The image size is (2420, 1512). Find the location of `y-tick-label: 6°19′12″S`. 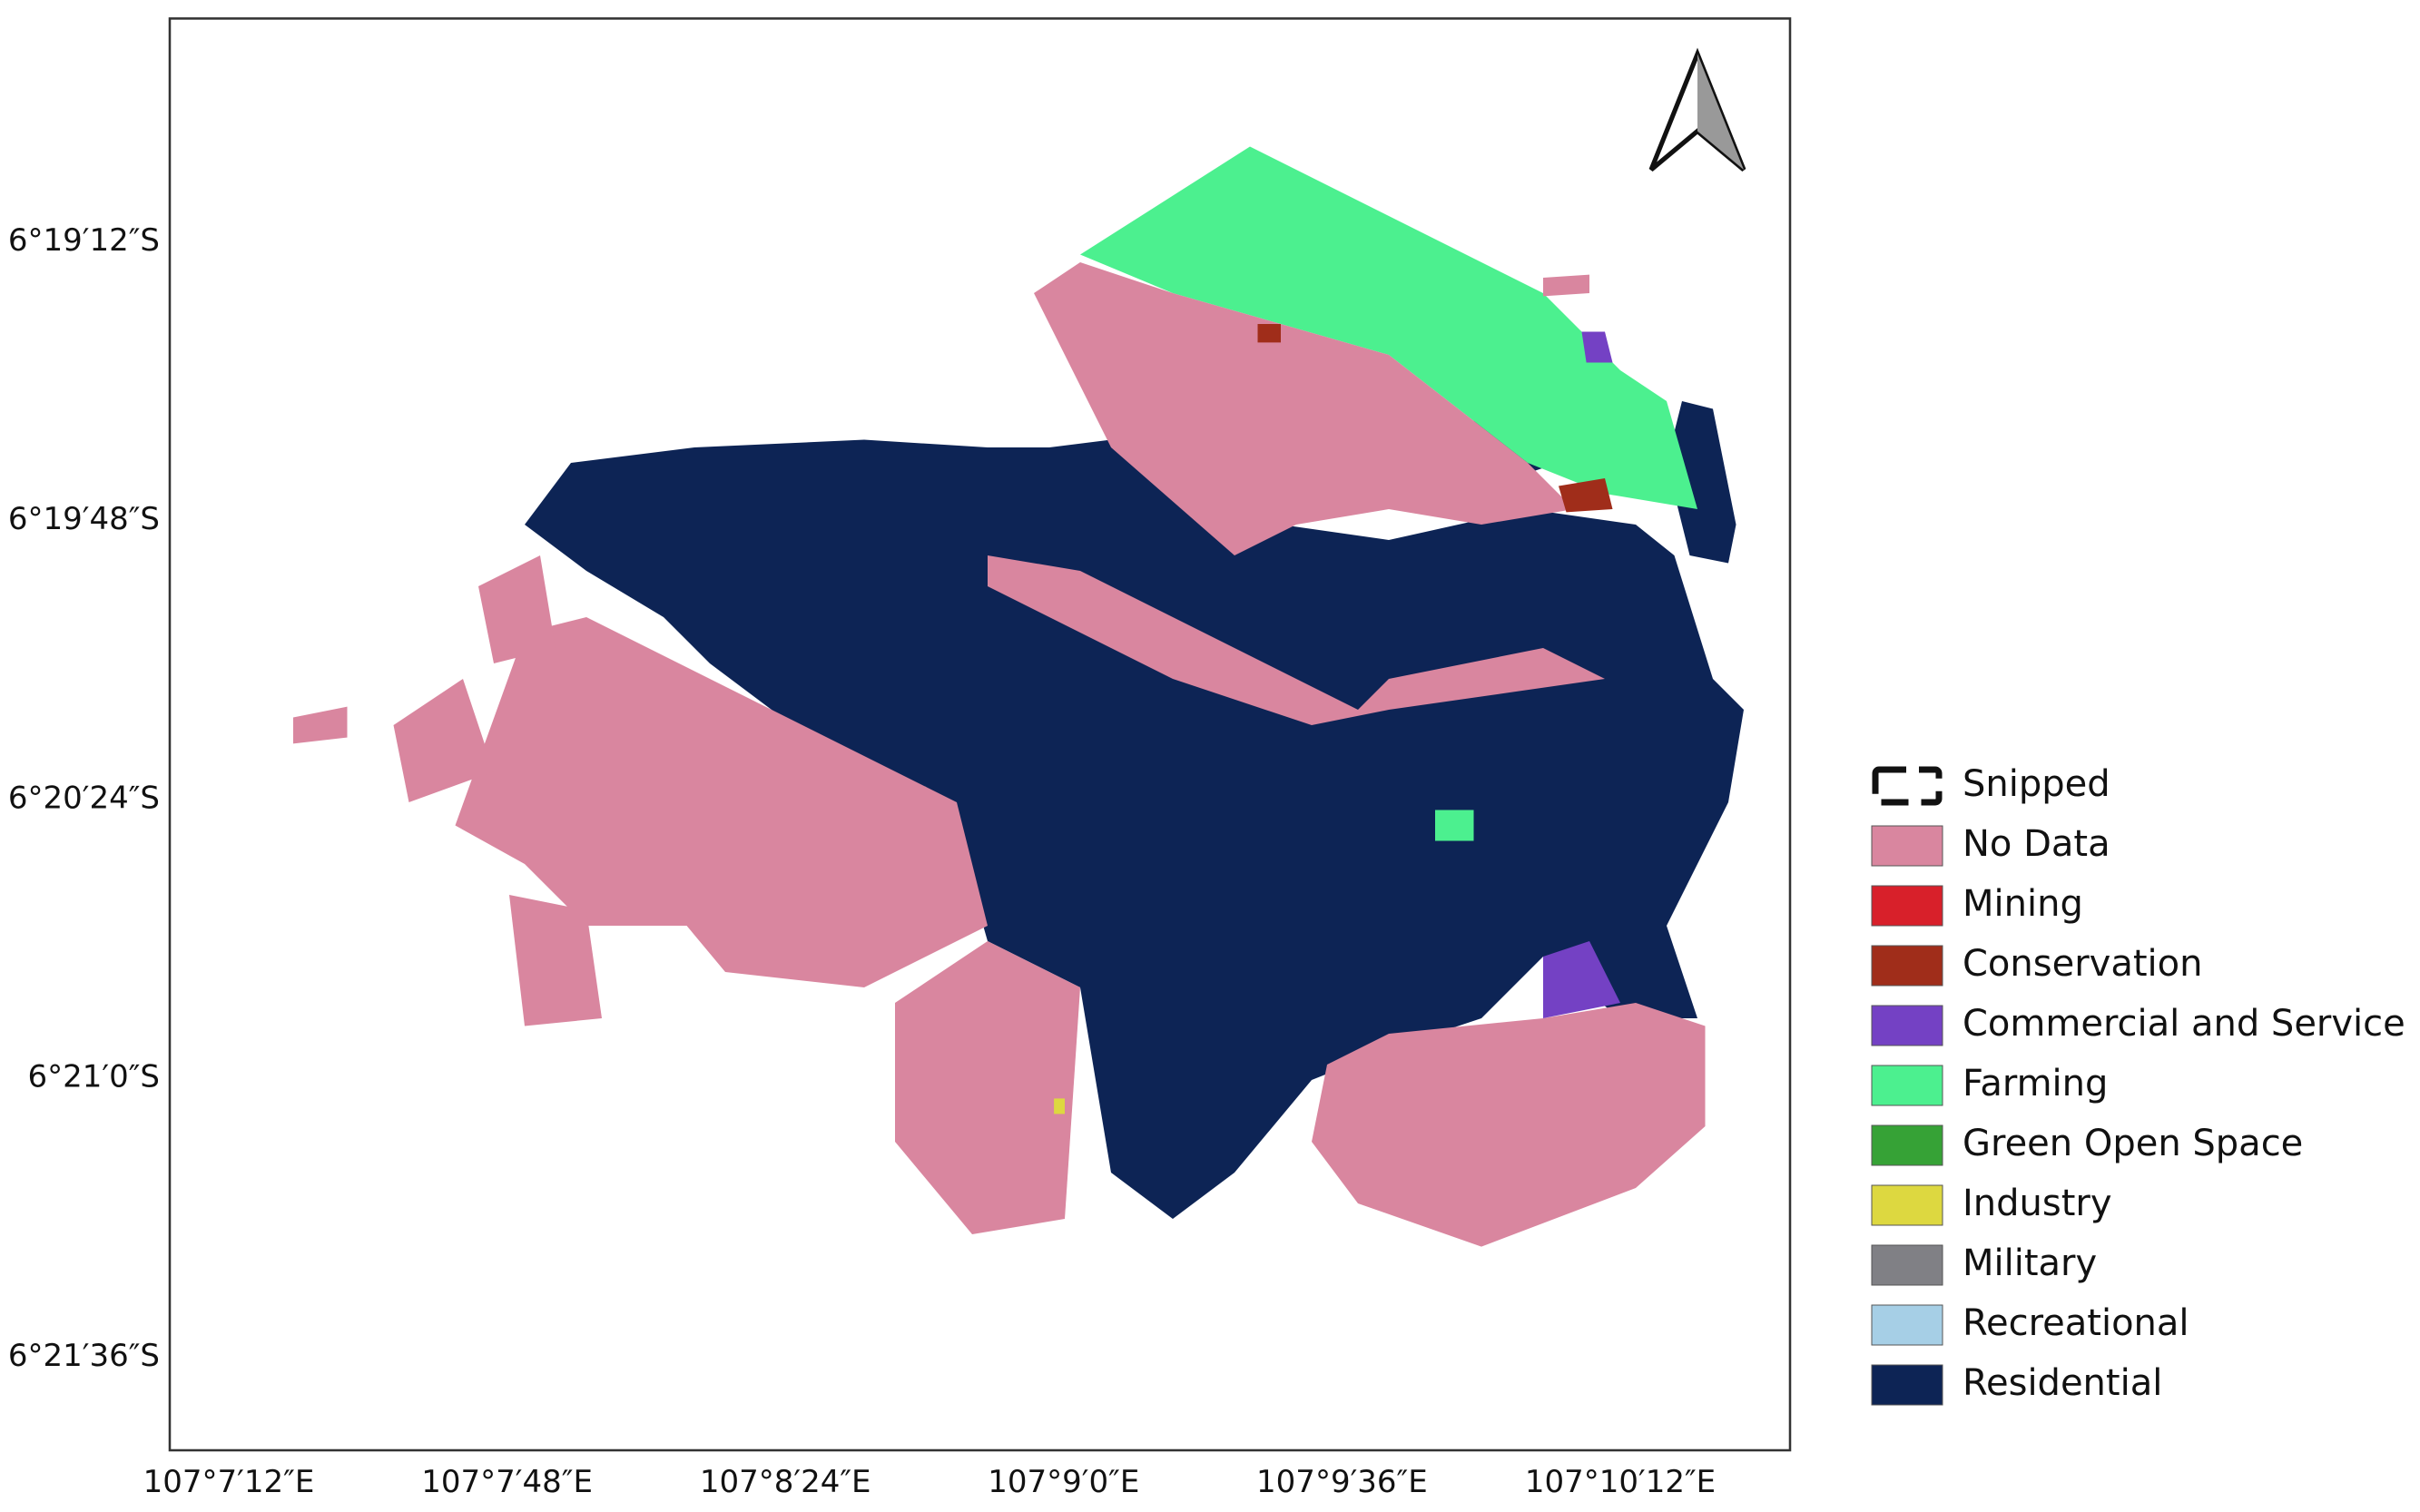

y-tick-label: 6°19′12″S is located at coordinates (84, 240).